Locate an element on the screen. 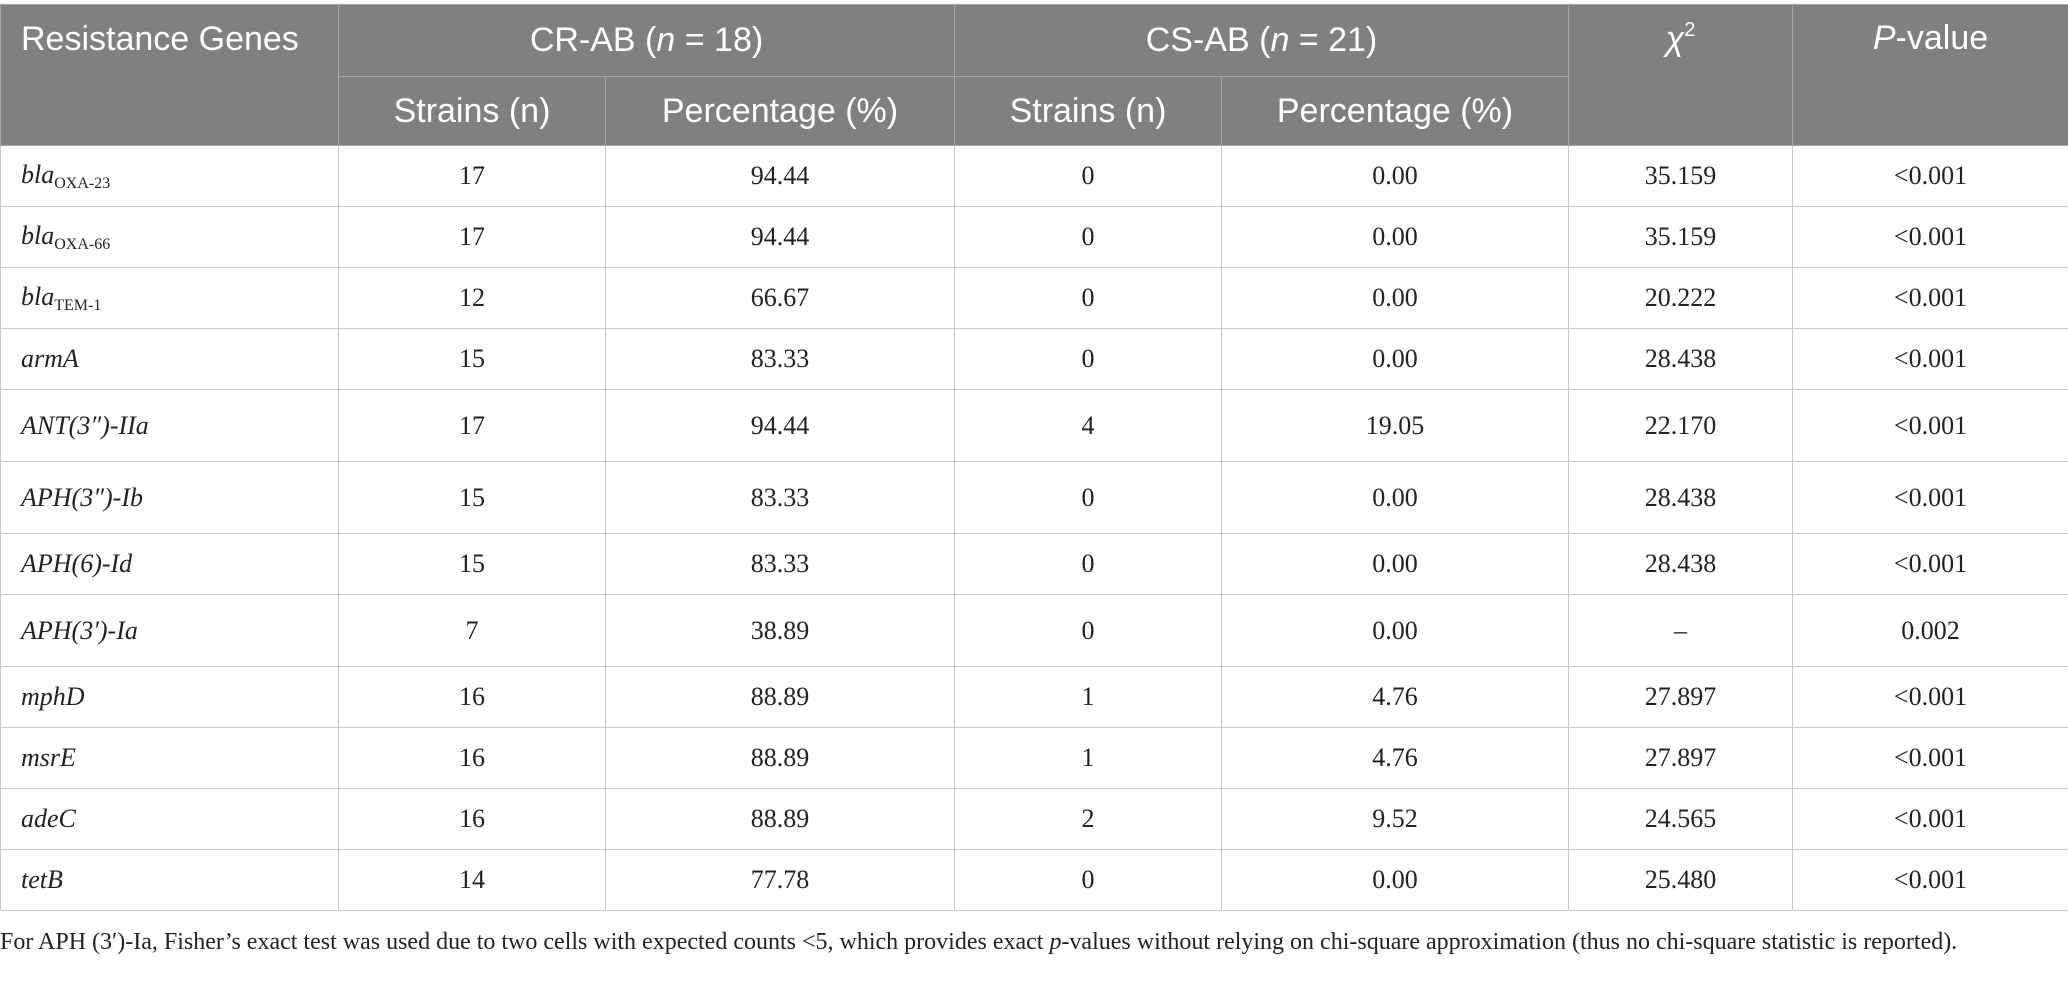 The width and height of the screenshot is (2068, 1000). table-row: mphD 16 88.89 1 4.76 27.897 <0.001 is located at coordinates (1034, 697).